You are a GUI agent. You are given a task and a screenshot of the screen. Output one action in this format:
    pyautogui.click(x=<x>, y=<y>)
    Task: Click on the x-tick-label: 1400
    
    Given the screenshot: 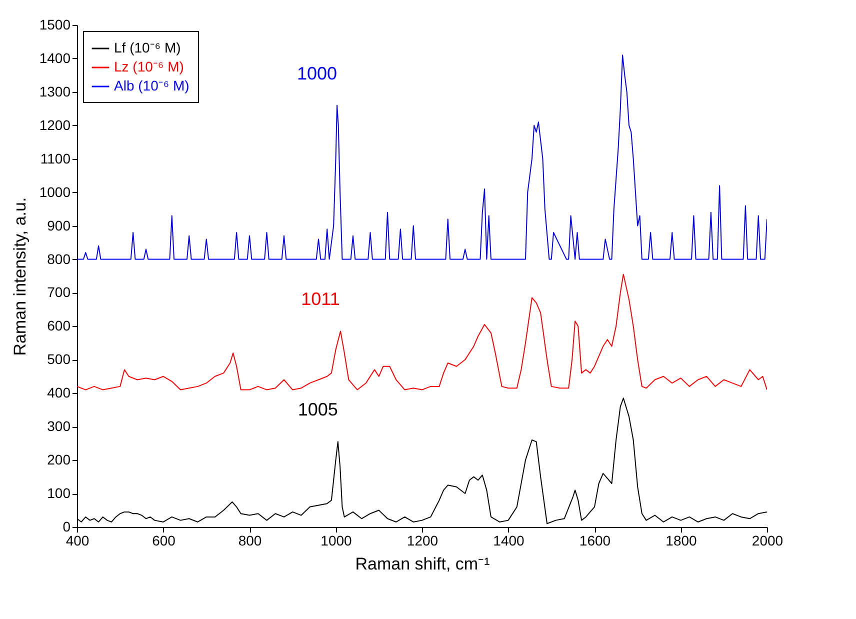 What is the action you would take?
    pyautogui.click(x=509, y=540)
    